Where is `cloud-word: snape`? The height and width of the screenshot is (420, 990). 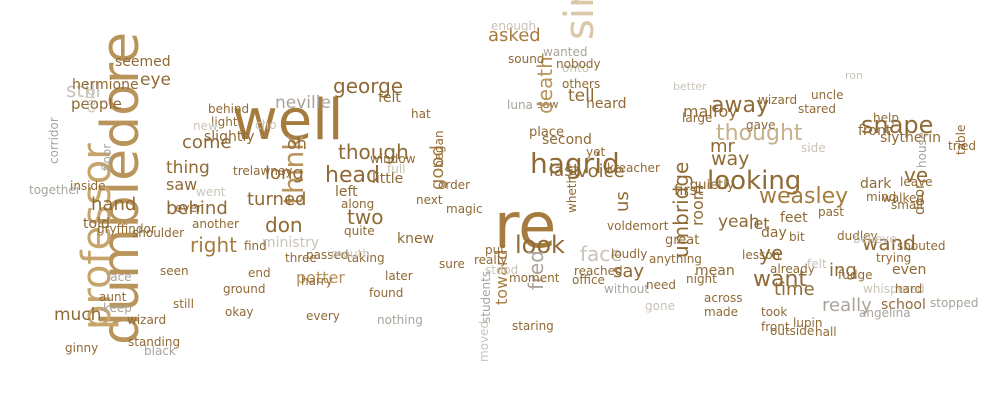
cloud-word: snape is located at coordinates (897, 125).